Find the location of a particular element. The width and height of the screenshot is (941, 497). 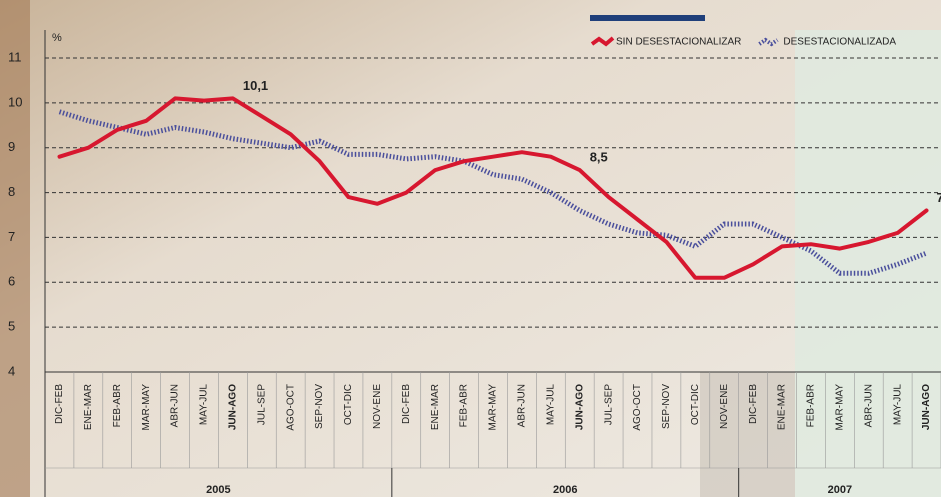

band-shade is located at coordinates (747, 434).